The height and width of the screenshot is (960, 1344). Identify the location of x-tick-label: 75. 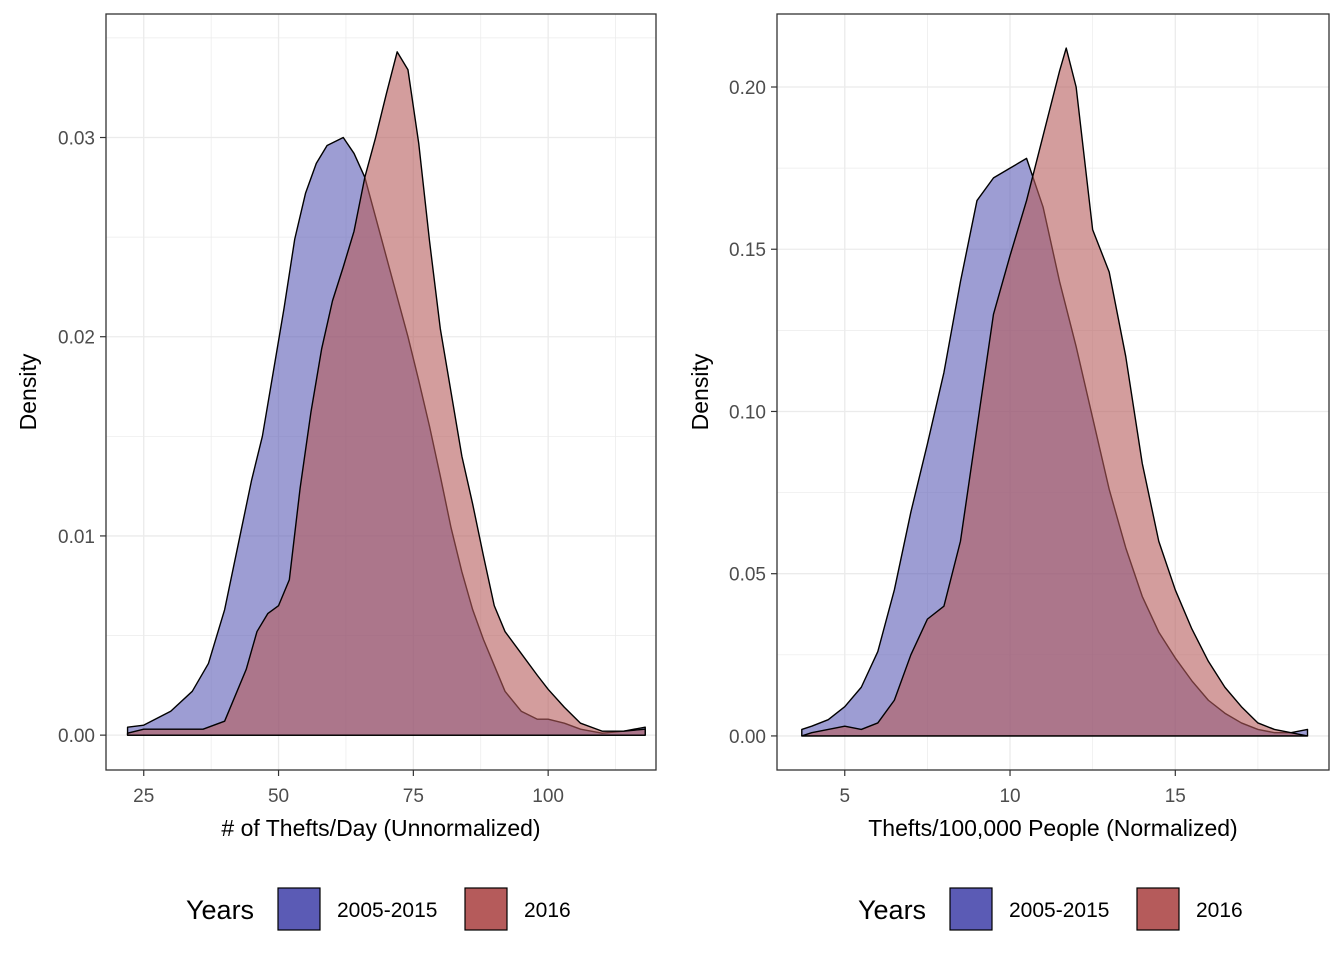
(413, 796).